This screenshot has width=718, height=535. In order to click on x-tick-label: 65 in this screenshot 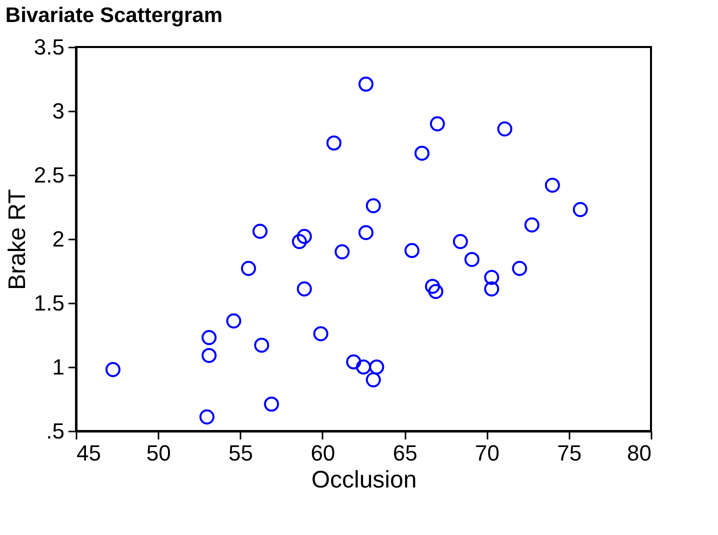, I will do `click(405, 453)`.